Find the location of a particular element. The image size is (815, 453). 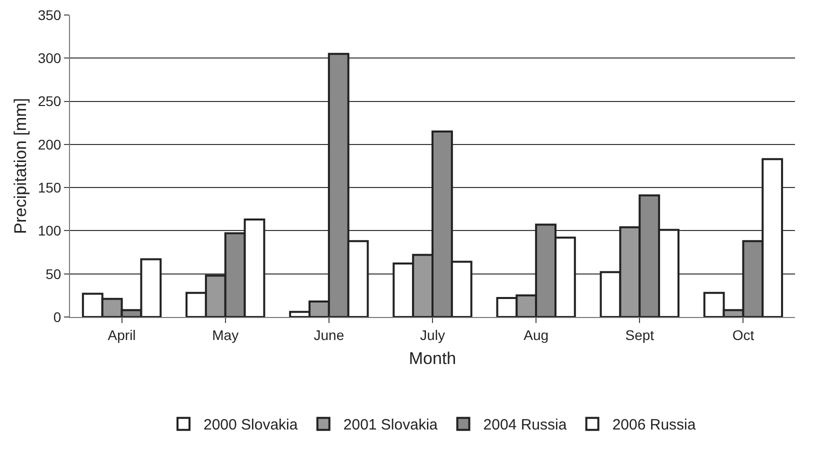

x-tick-label: July is located at coordinates (432, 334).